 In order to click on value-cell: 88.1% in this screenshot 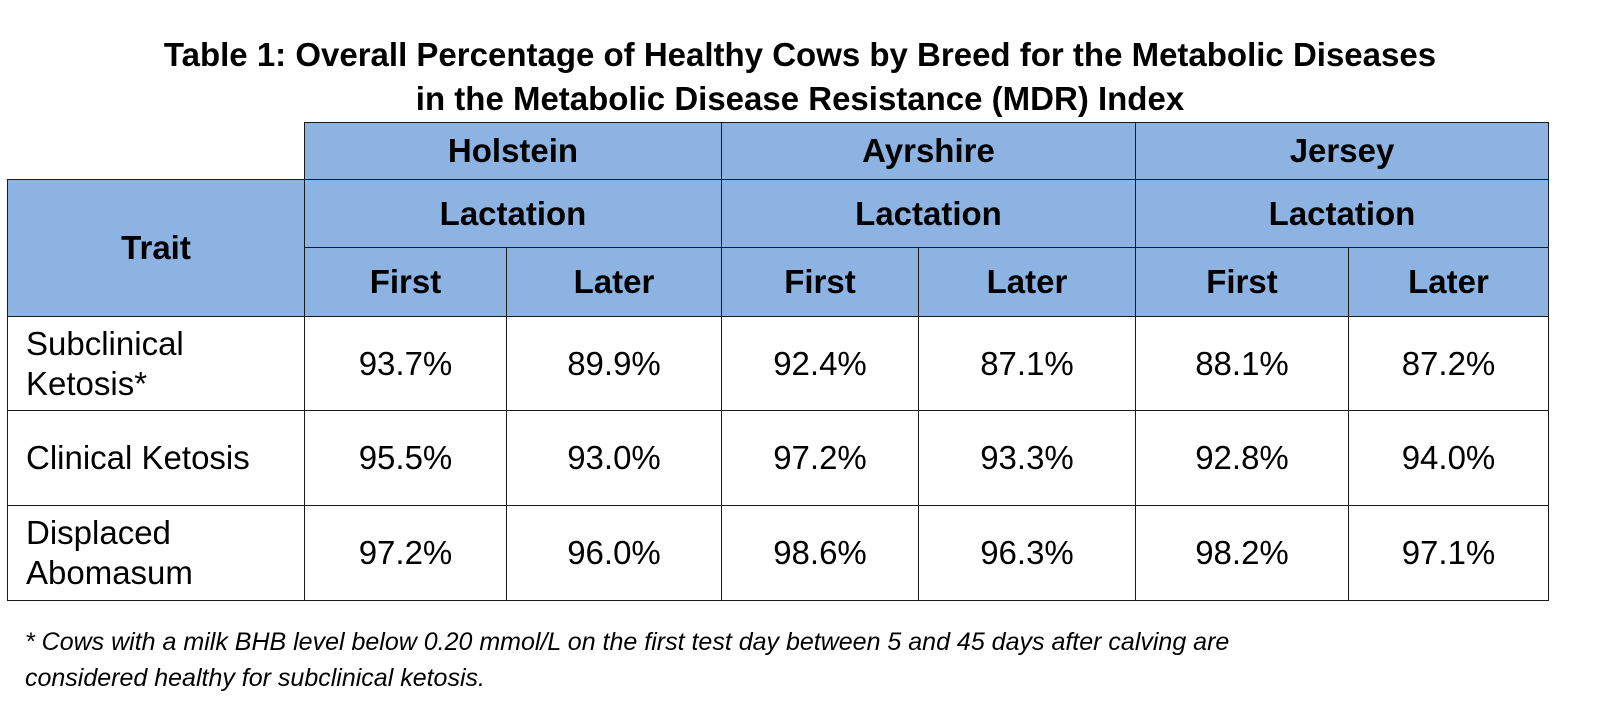, I will do `click(1242, 363)`.